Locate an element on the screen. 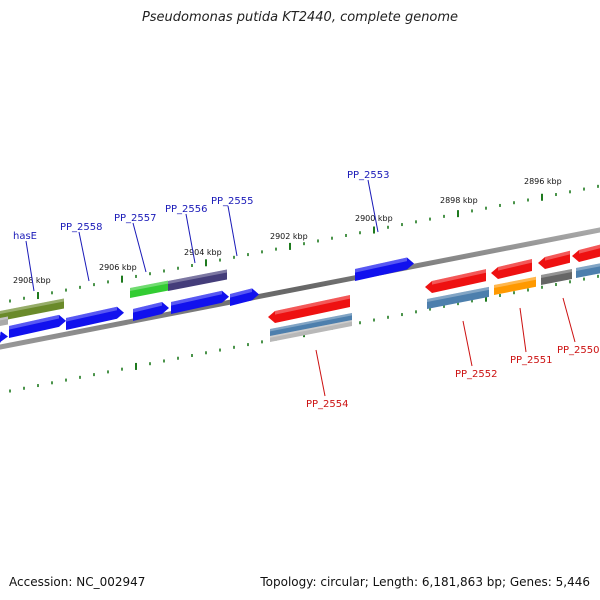 The width and height of the screenshot is (600, 600). gene-label-pp2552: PP_2552 is located at coordinates (476, 374).